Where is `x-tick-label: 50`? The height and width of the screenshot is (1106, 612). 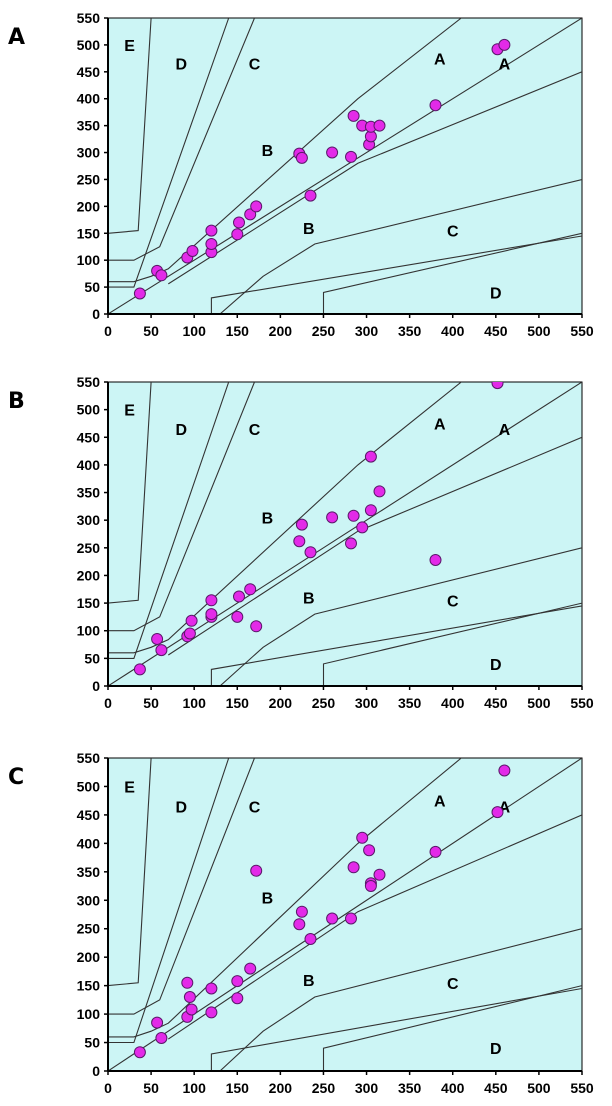
x-tick-label: 50 is located at coordinates (151, 703).